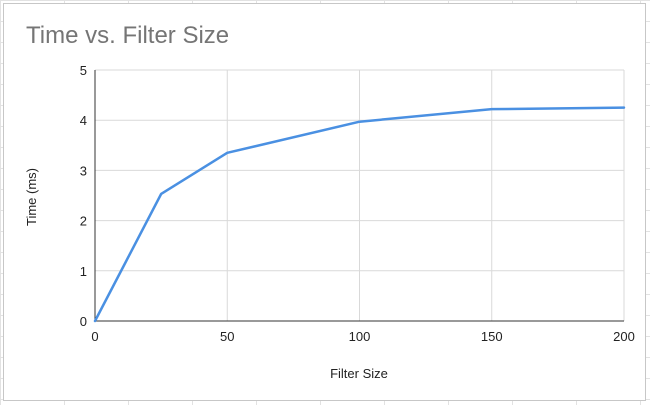  I want to click on y-tick-label: 0, so click(83, 321).